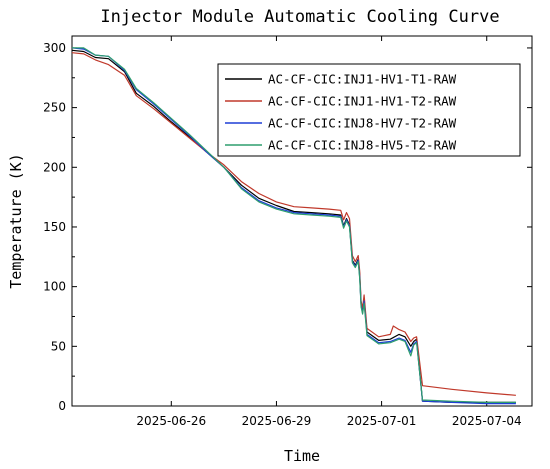 The image size is (550, 469). Describe the element at coordinates (299, 17) in the screenshot. I see `chart-title: Injector Module Automatic Cooling Curve` at that location.